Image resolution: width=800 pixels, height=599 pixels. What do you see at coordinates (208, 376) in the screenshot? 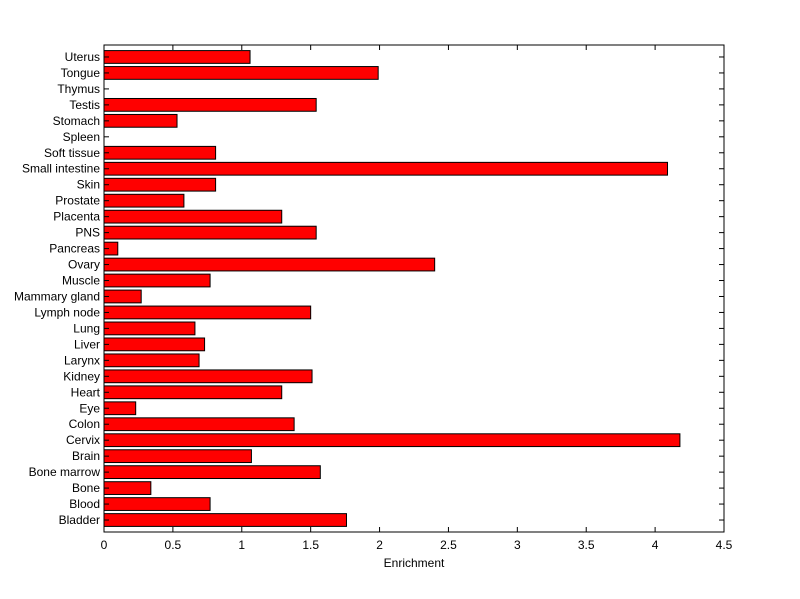
I see `bar-kidney` at bounding box center [208, 376].